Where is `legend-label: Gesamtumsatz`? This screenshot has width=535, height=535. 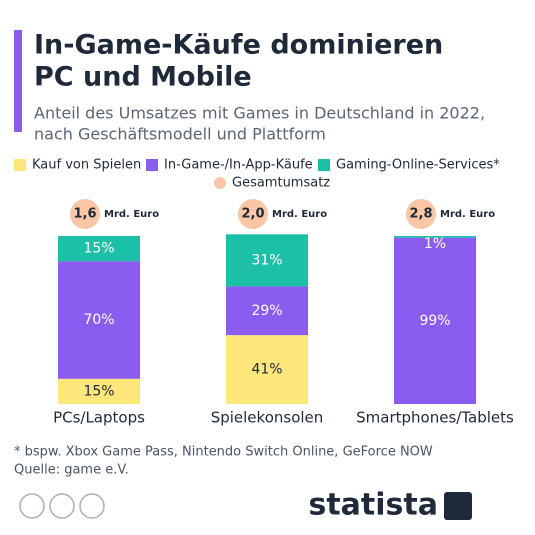 legend-label: Gesamtumsatz is located at coordinates (281, 183).